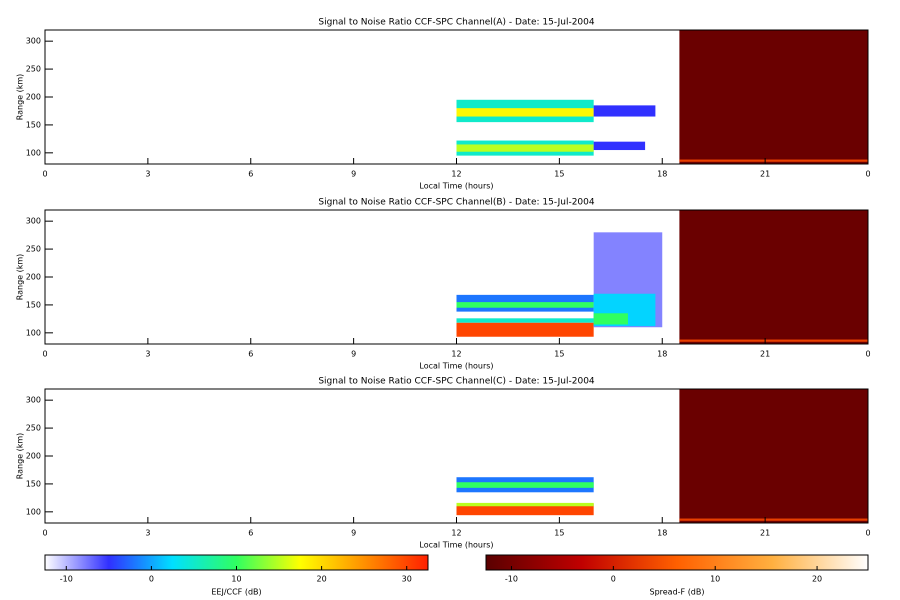  What do you see at coordinates (407, 579) in the screenshot?
I see `colorbar-tick-label: 30` at bounding box center [407, 579].